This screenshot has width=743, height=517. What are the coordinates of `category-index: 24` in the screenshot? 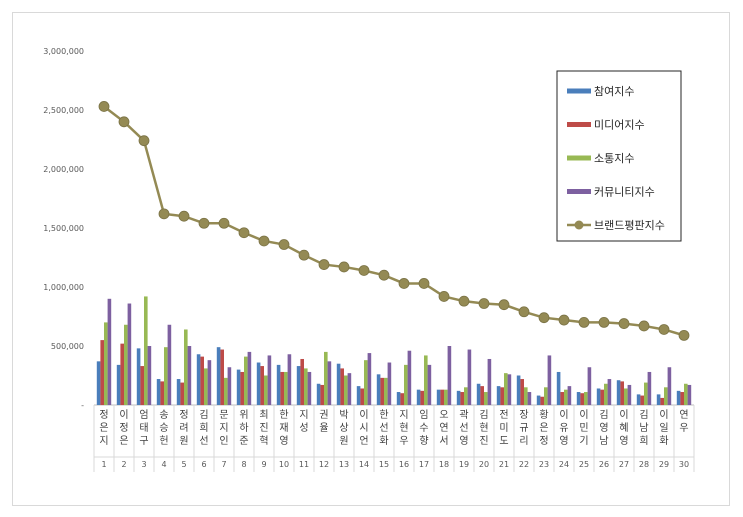 It's located at (564, 464).